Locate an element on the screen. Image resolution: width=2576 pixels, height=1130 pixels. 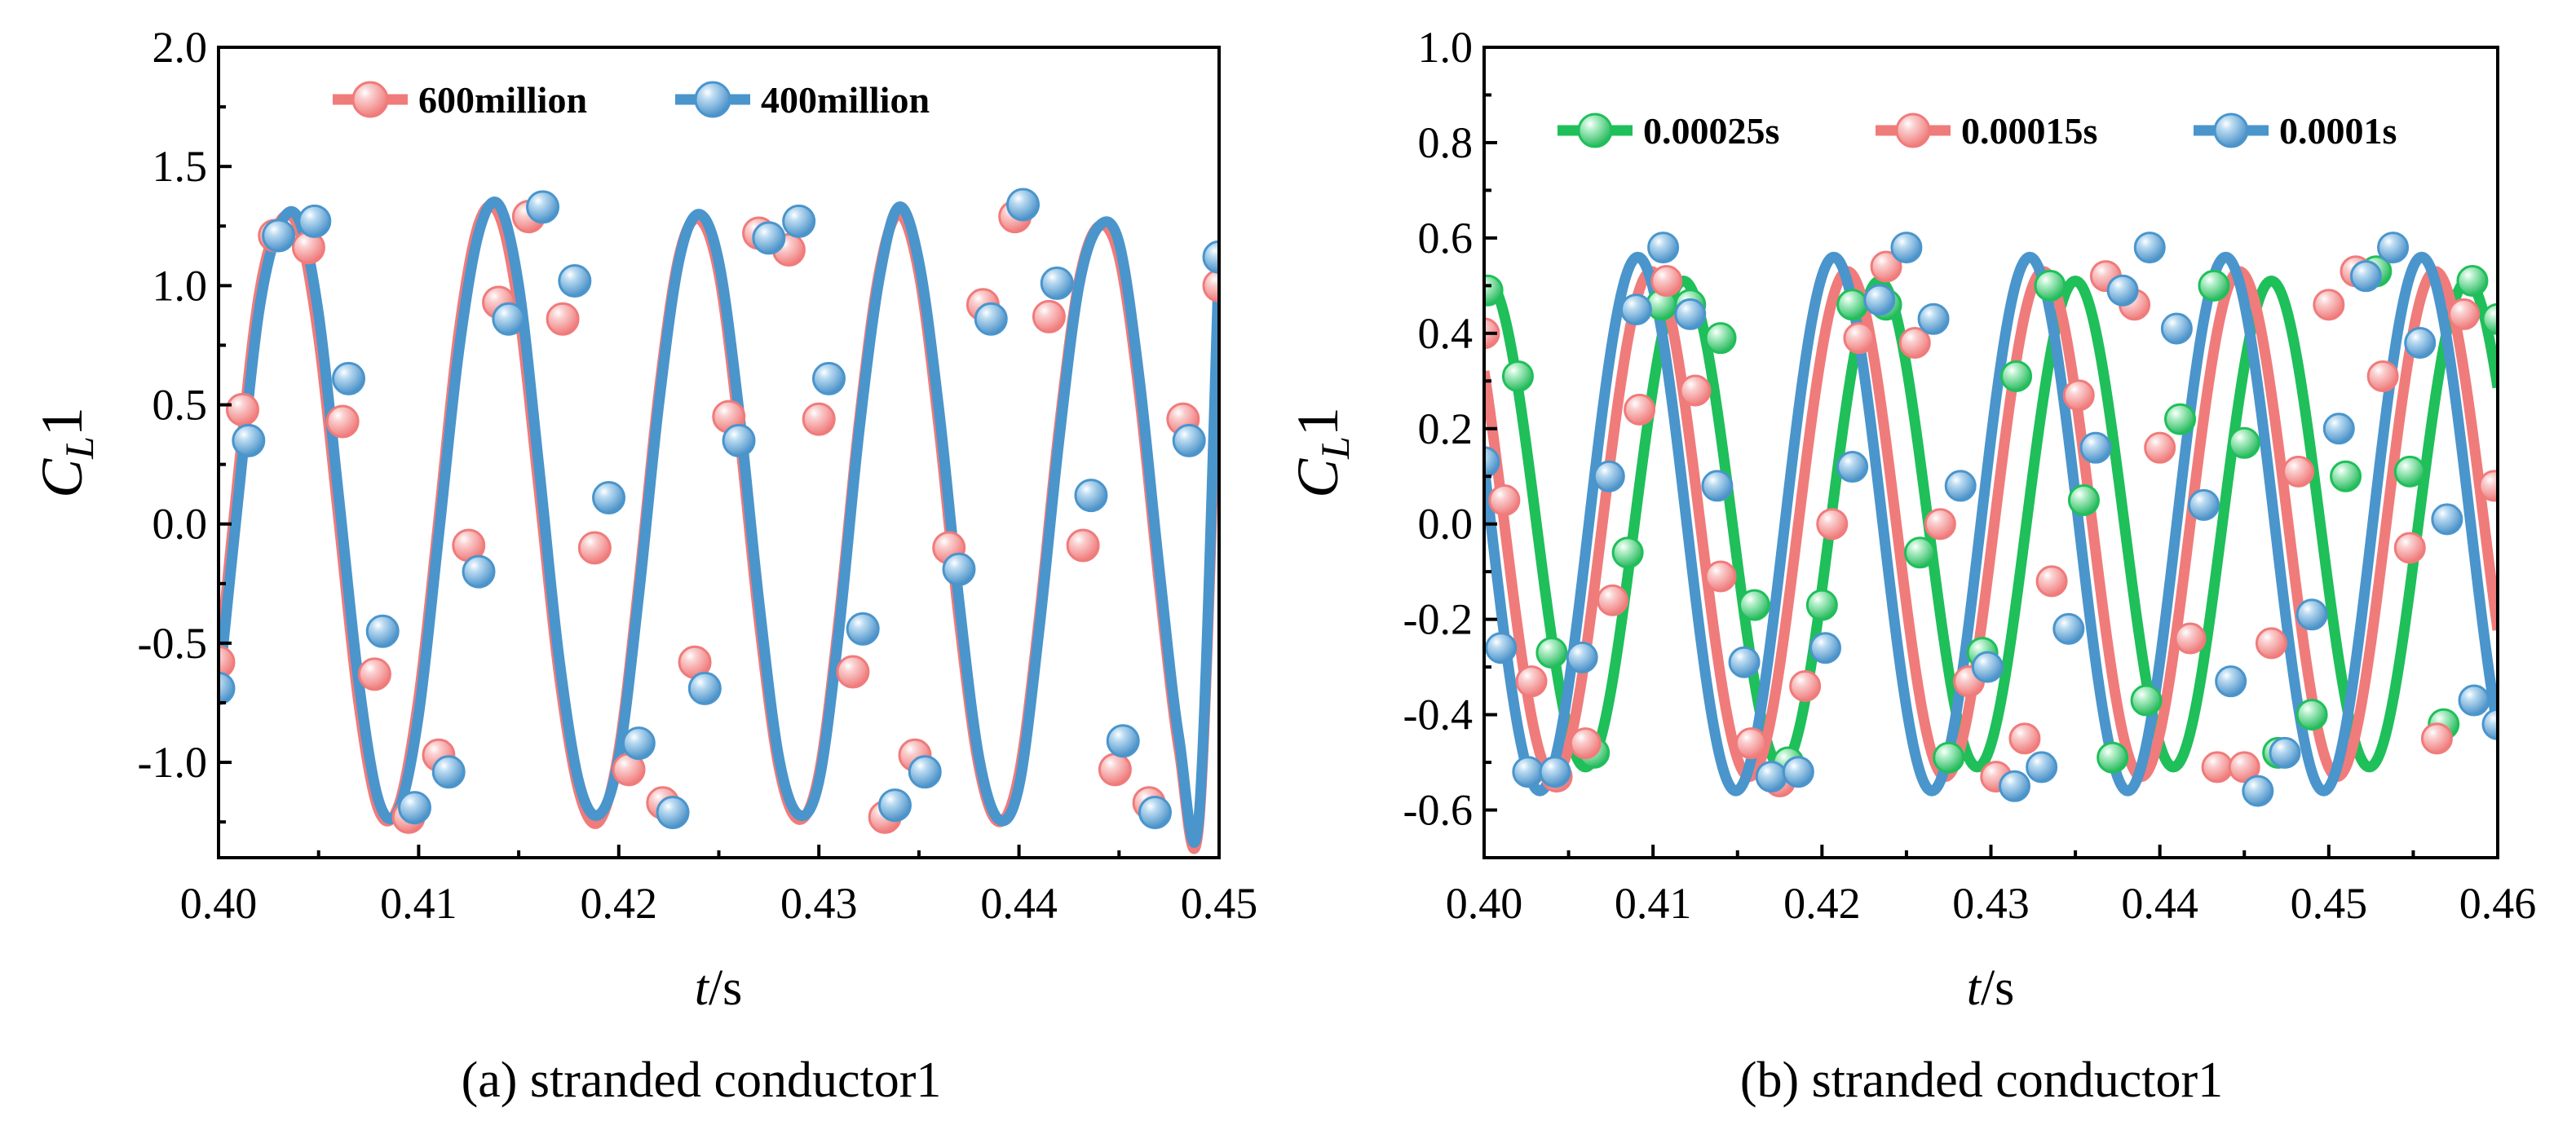
y-tick-label: 0.5 is located at coordinates (180, 405).